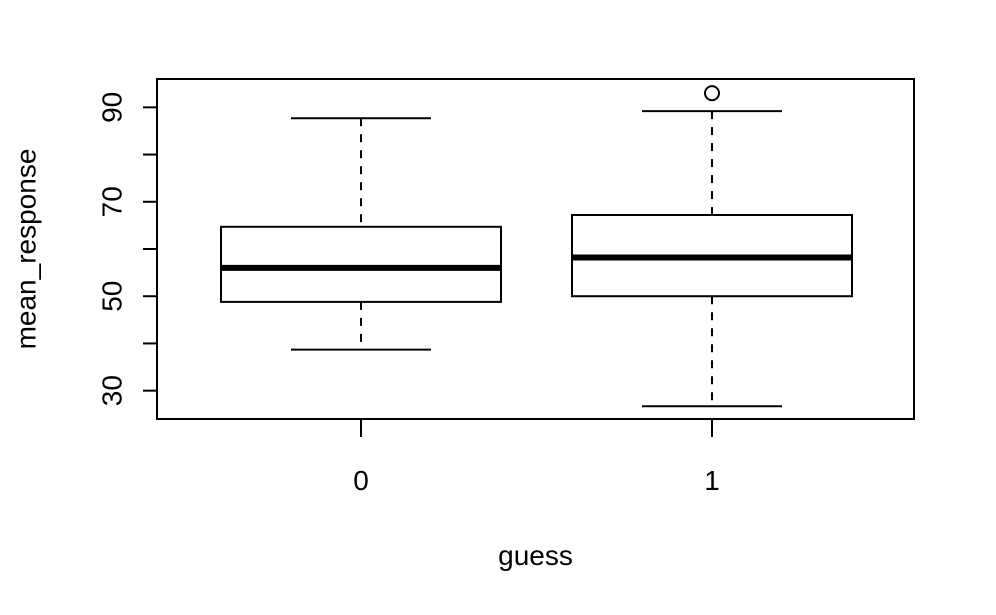  Describe the element at coordinates (112, 390) in the screenshot. I see `y-tick-label-30: 30` at that location.